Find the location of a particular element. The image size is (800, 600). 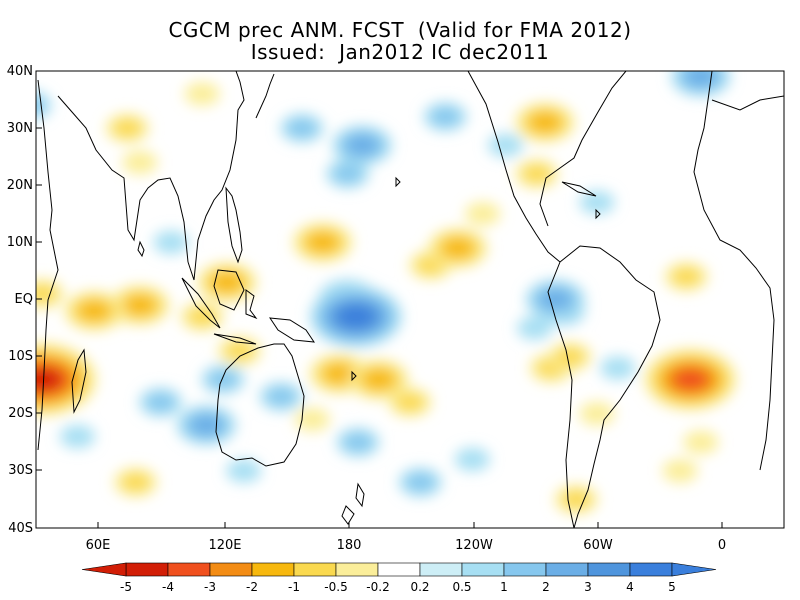

coastline-africa-east is located at coordinates (48, 265).